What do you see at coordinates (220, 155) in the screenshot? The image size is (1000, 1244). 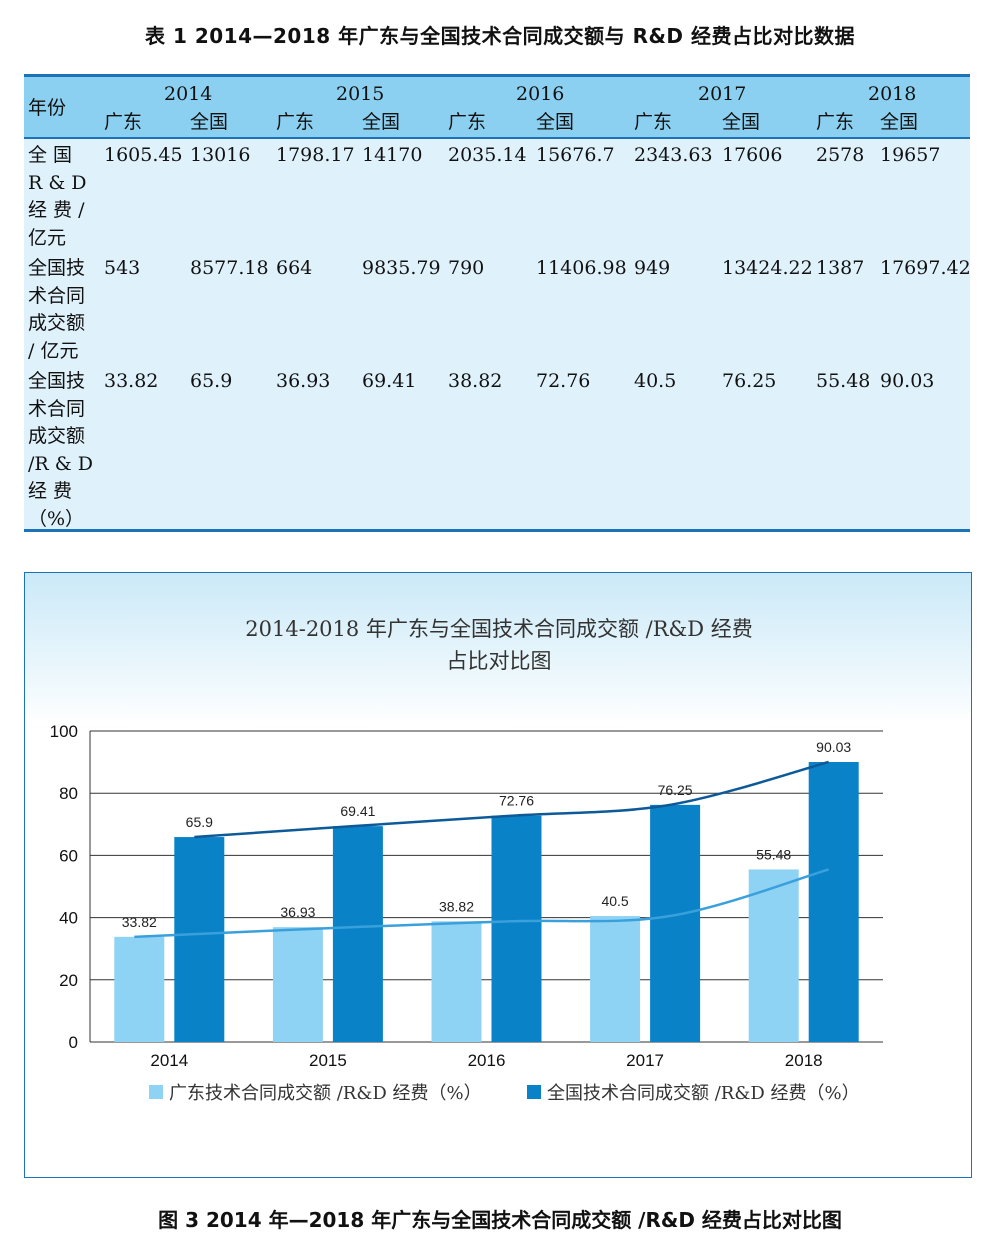 I see `table-cell: 13016` at bounding box center [220, 155].